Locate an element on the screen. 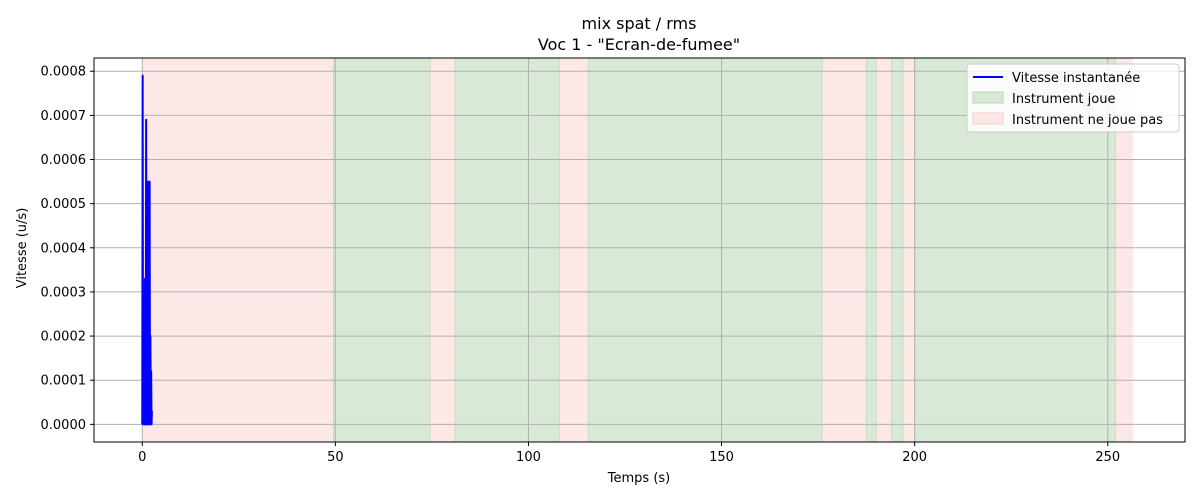  legend-swatch-not-playing is located at coordinates (988, 118).